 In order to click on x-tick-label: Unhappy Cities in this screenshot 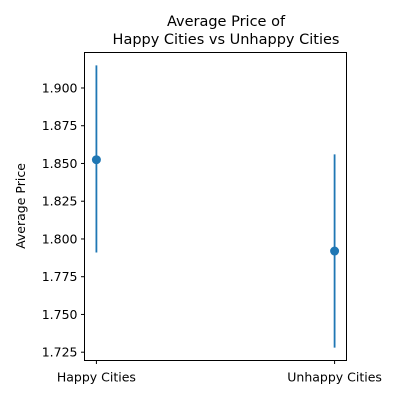, I will do `click(334, 377)`.